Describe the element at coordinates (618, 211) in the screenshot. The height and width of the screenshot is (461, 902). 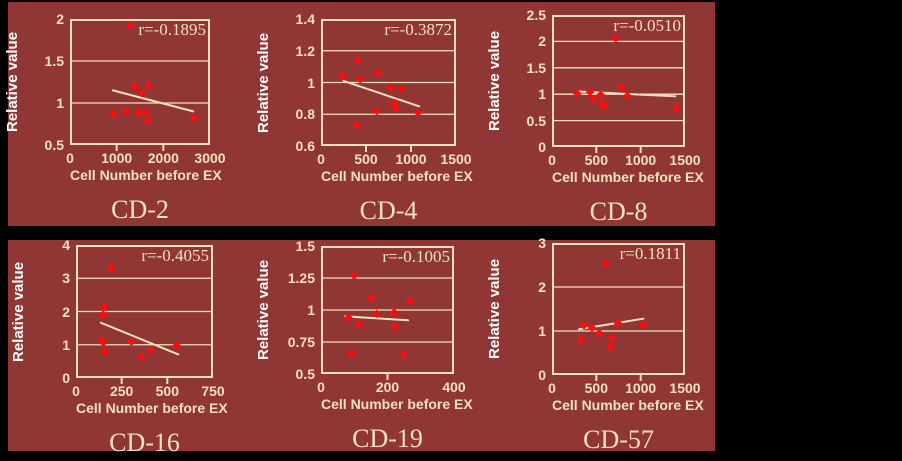
I see `chart-title: CD-8` at that location.